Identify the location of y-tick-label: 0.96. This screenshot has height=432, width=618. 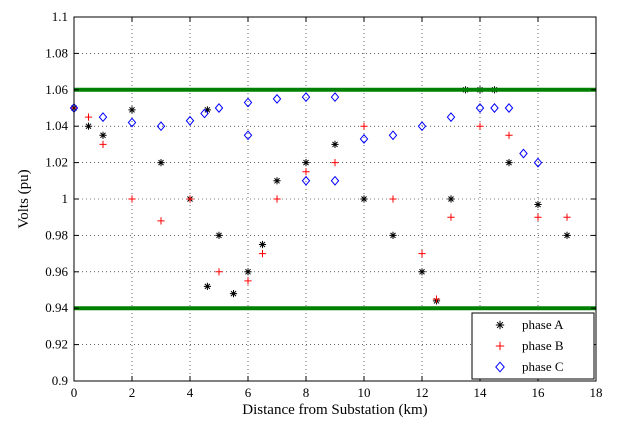
(56, 271).